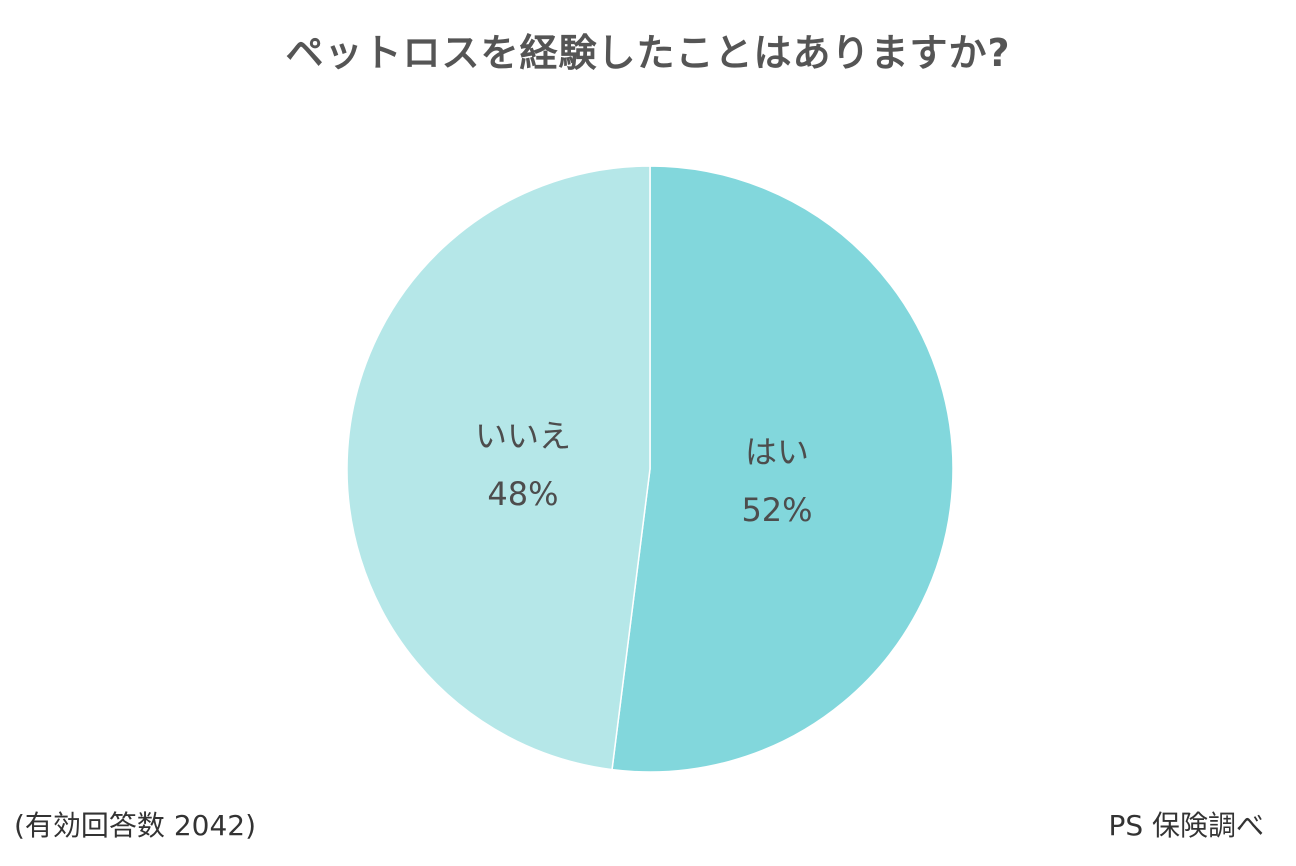 Image resolution: width=1296 pixels, height=866 pixels. Describe the element at coordinates (1186, 825) in the screenshot. I see `source-note: PS 保険調べ` at that location.